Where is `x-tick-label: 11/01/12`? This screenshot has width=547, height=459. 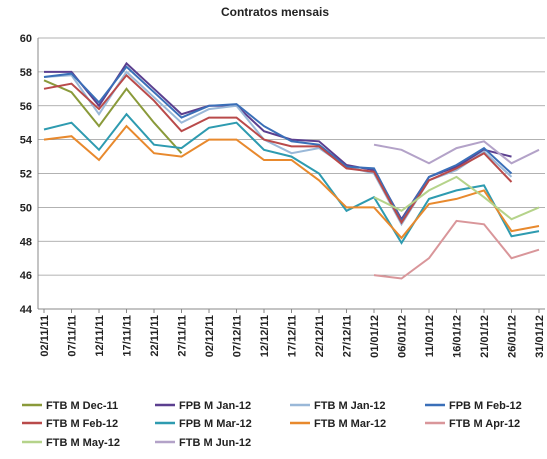
x-tick-label: 11/01/12 is located at coordinates (430, 336).